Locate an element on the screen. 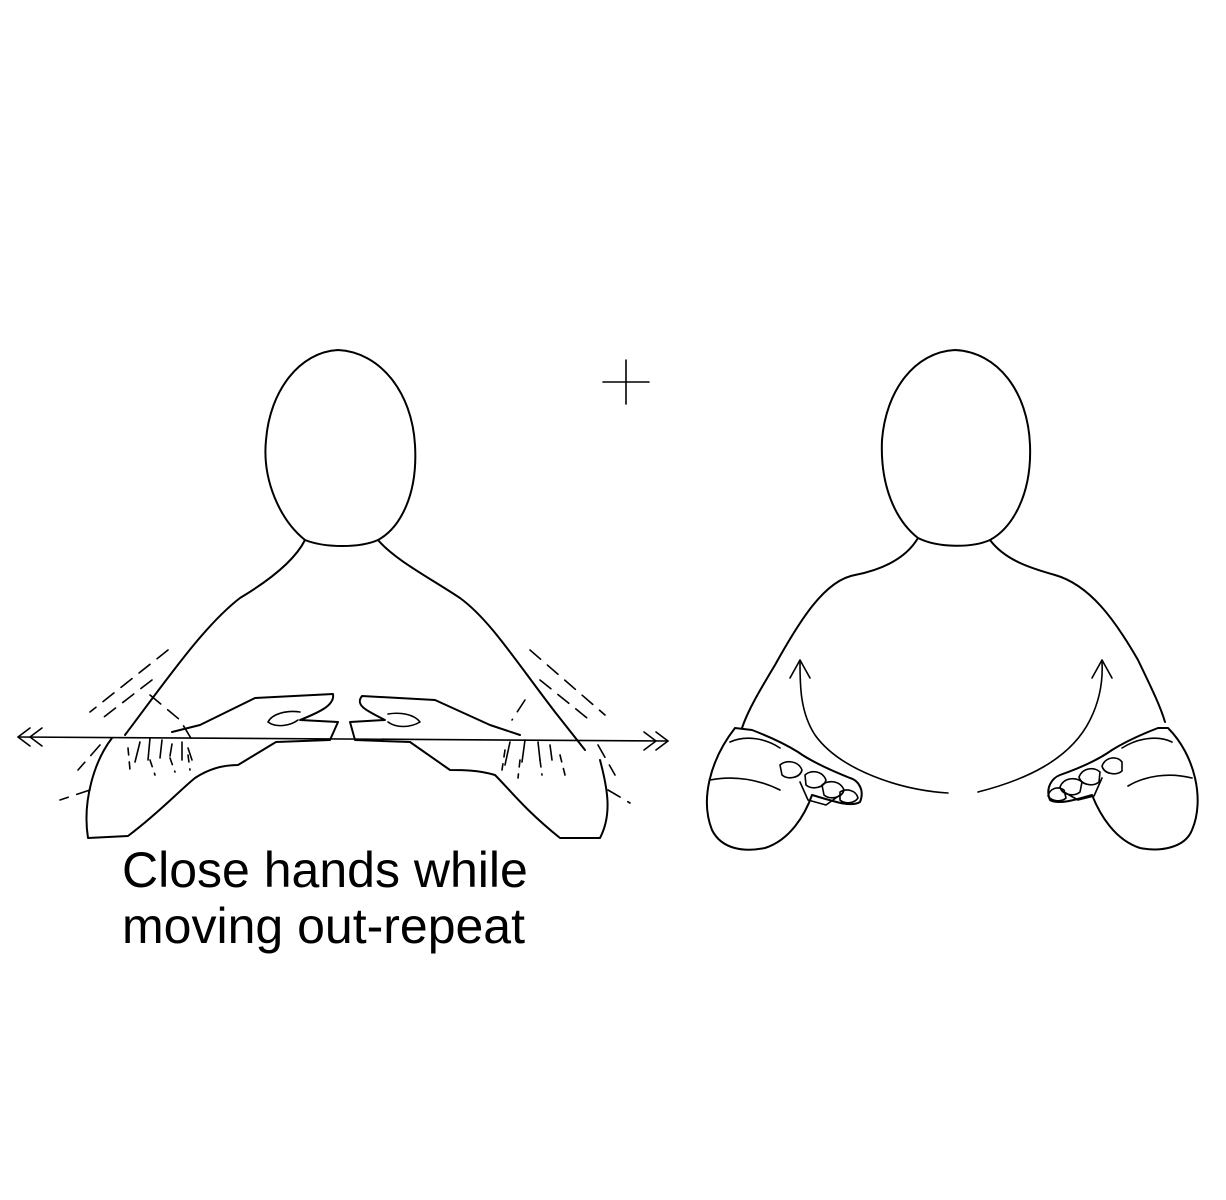 This screenshot has width=1226, height=1200. torso-right is located at coordinates (830, 633).